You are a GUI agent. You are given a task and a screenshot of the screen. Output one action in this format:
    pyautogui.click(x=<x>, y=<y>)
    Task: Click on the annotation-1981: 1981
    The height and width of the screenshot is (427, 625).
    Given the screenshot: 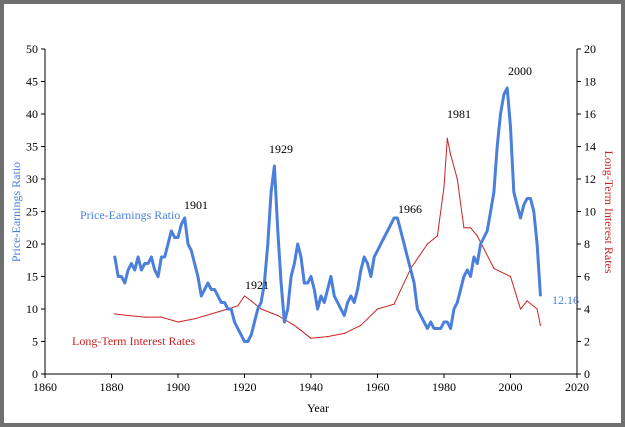 What is the action you would take?
    pyautogui.click(x=459, y=114)
    